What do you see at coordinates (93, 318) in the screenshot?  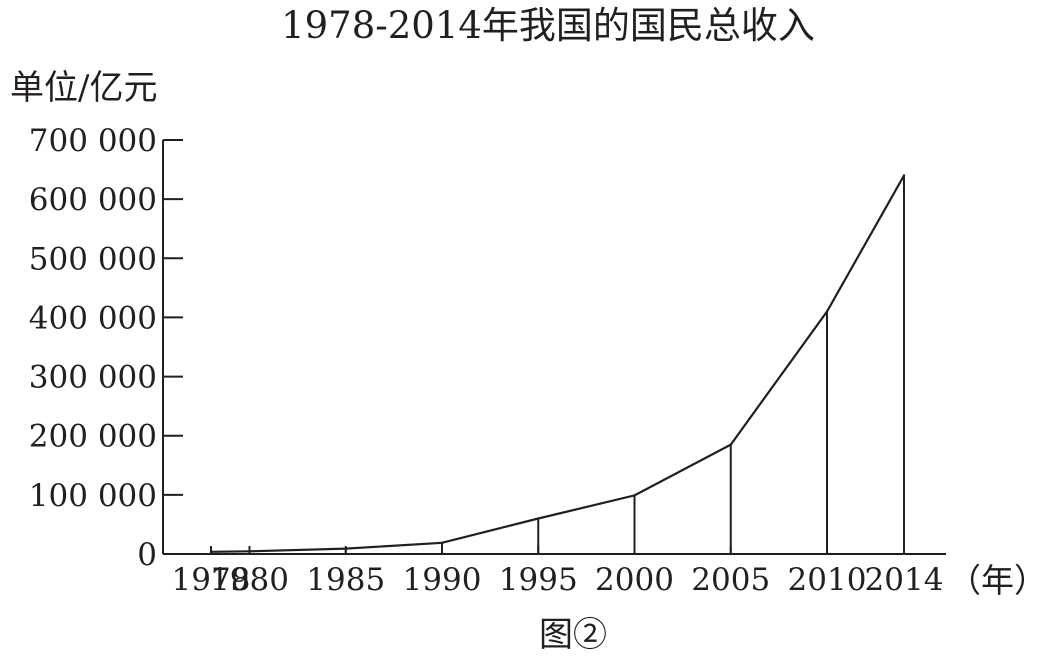 I see `y-tick-label: 400 000` at bounding box center [93, 318].